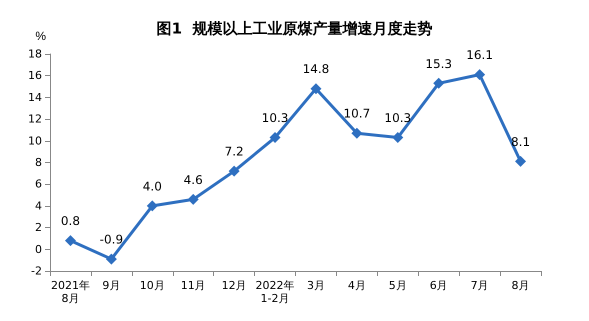 The height and width of the screenshot is (321, 589). Describe the element at coordinates (521, 285) in the screenshot. I see `x-tick-label: 8月` at that location.